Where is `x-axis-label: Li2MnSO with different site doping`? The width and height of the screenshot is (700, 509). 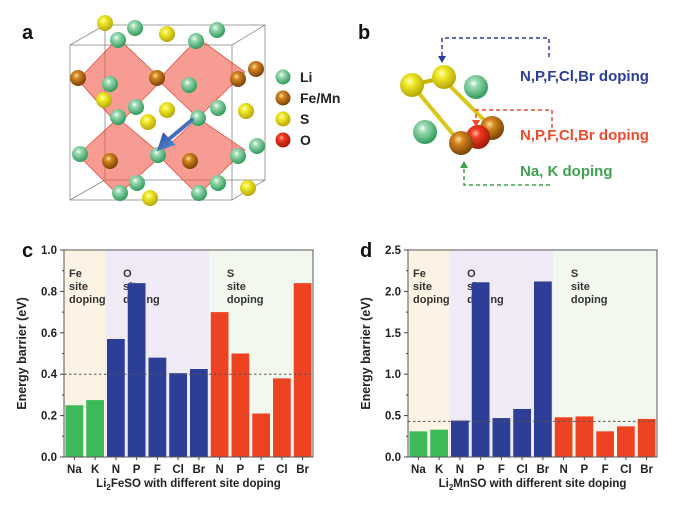
x-axis-label: Li2MnSO with different site doping is located at coordinates (533, 485).